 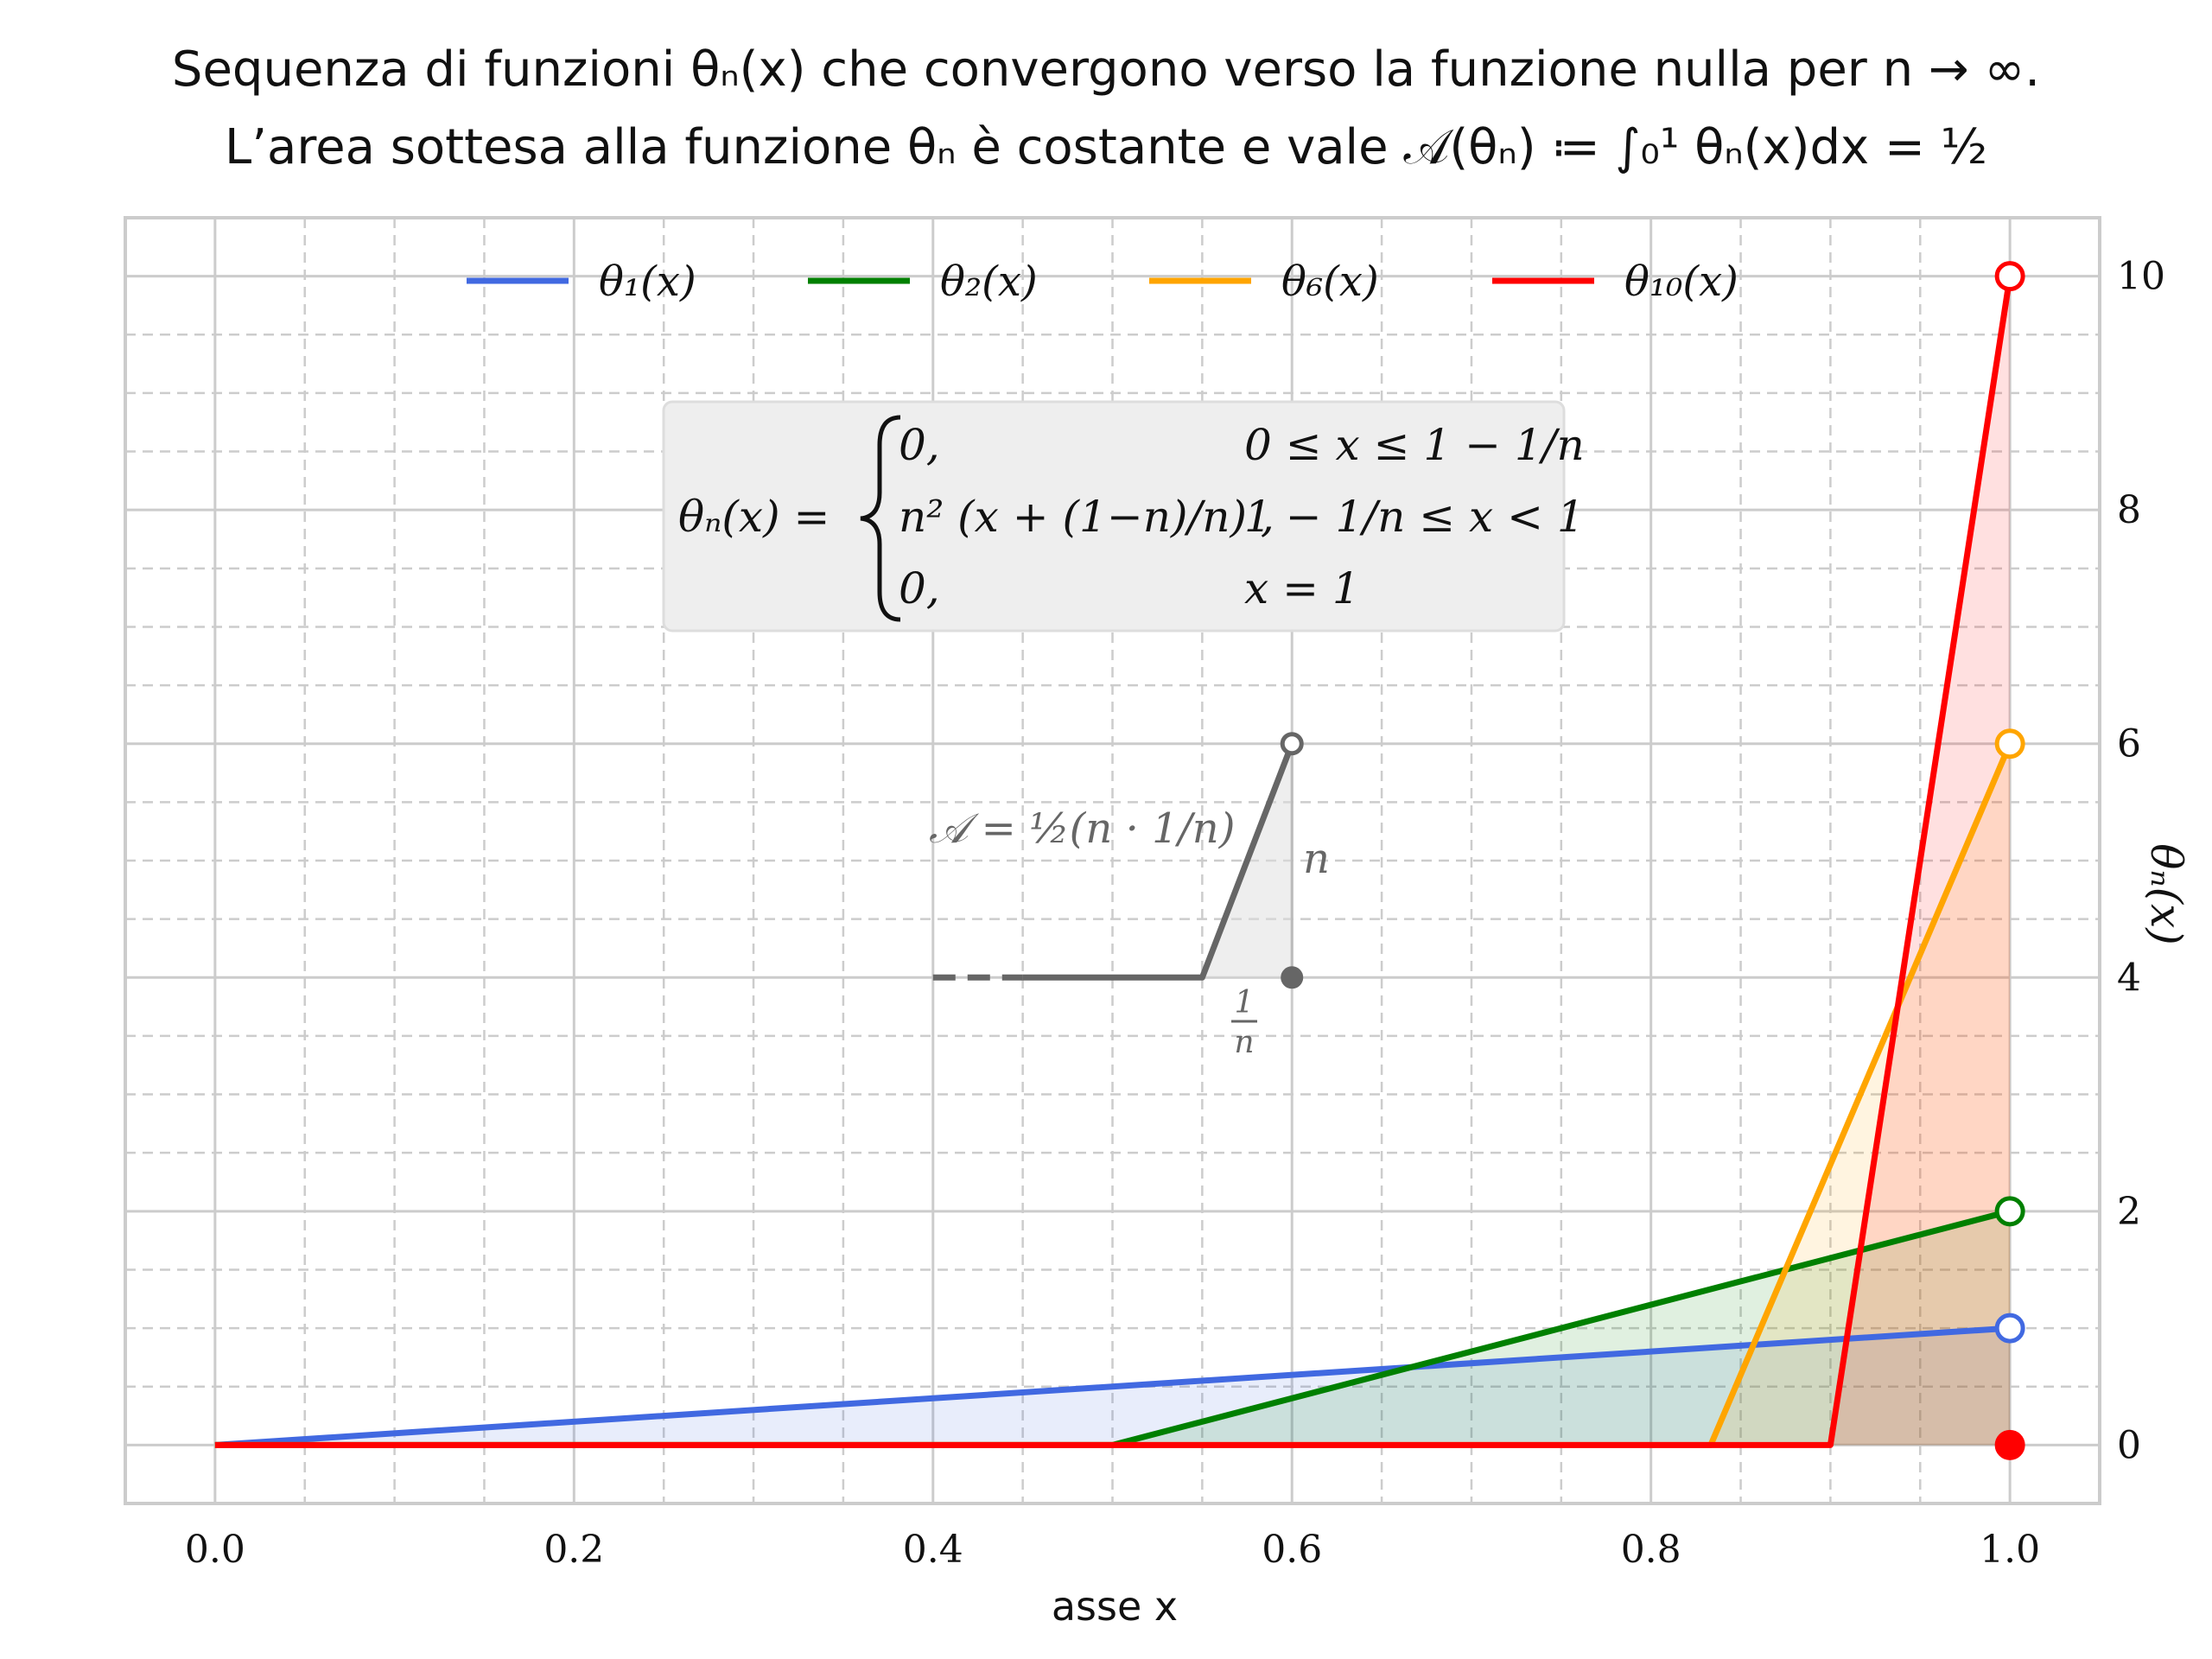 I want to click on inset-triangle, so click(x=1118, y=860).